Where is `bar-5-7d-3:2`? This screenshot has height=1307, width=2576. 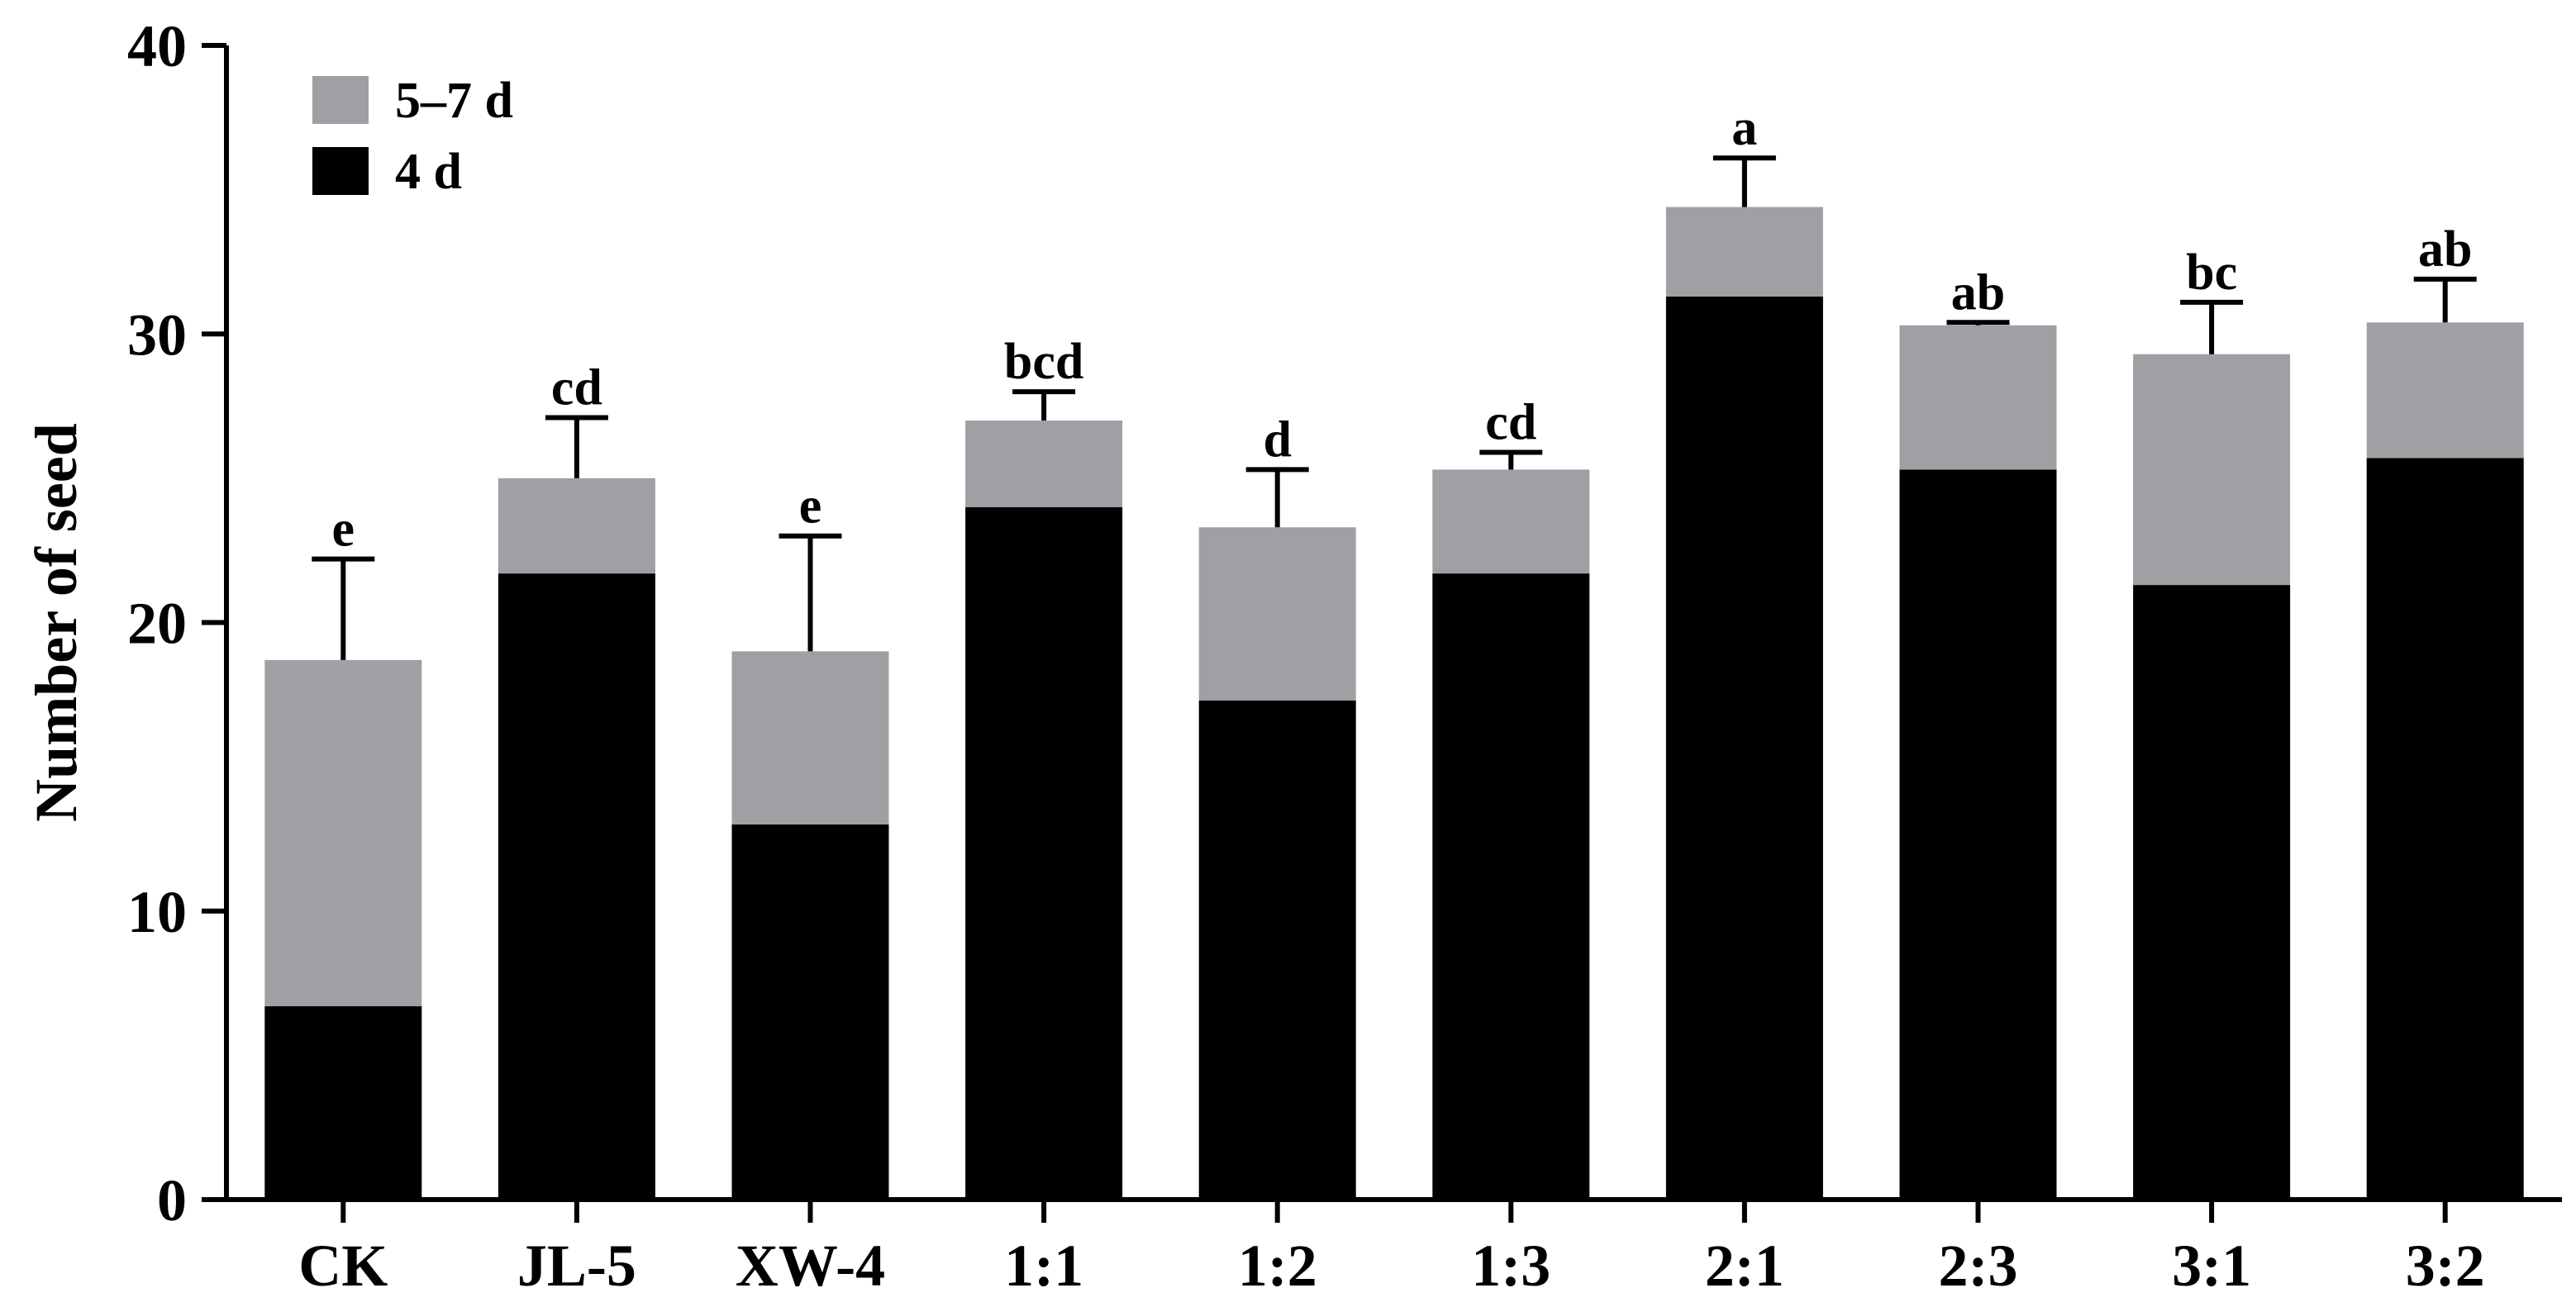
bar-5-7d-3:2 is located at coordinates (2445, 390).